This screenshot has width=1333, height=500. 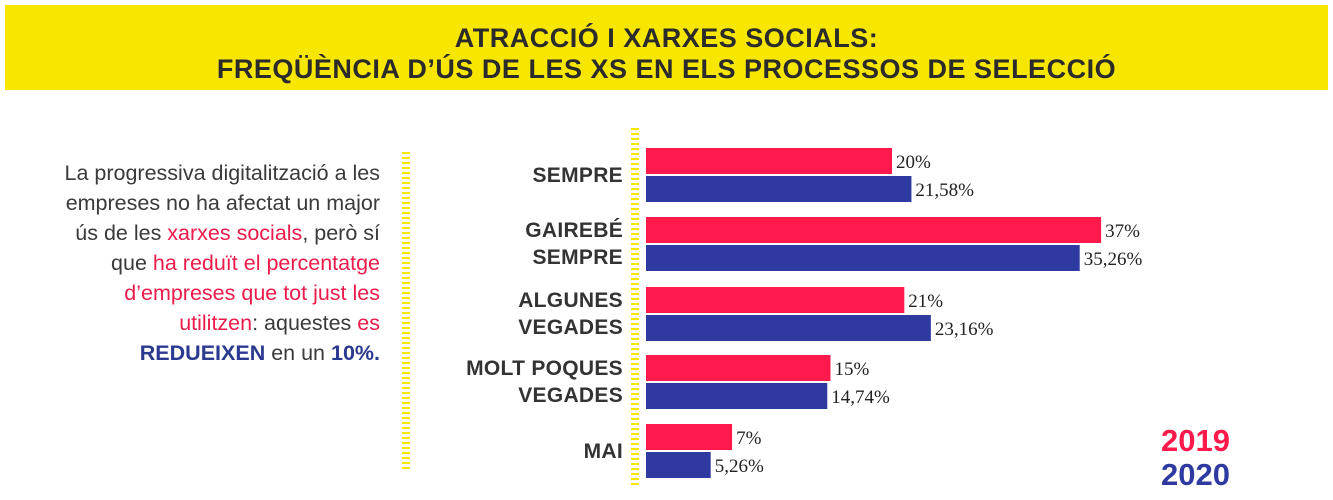 I want to click on intro-segment: en un, so click(x=298, y=353).